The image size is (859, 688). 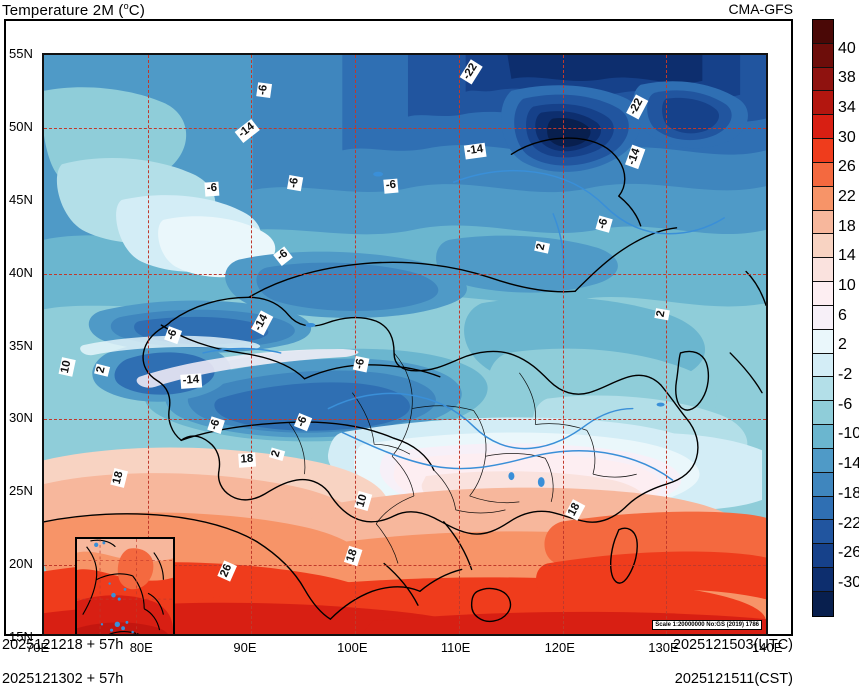 I want to click on colorbar-tick-30: 30, so click(x=847, y=137).